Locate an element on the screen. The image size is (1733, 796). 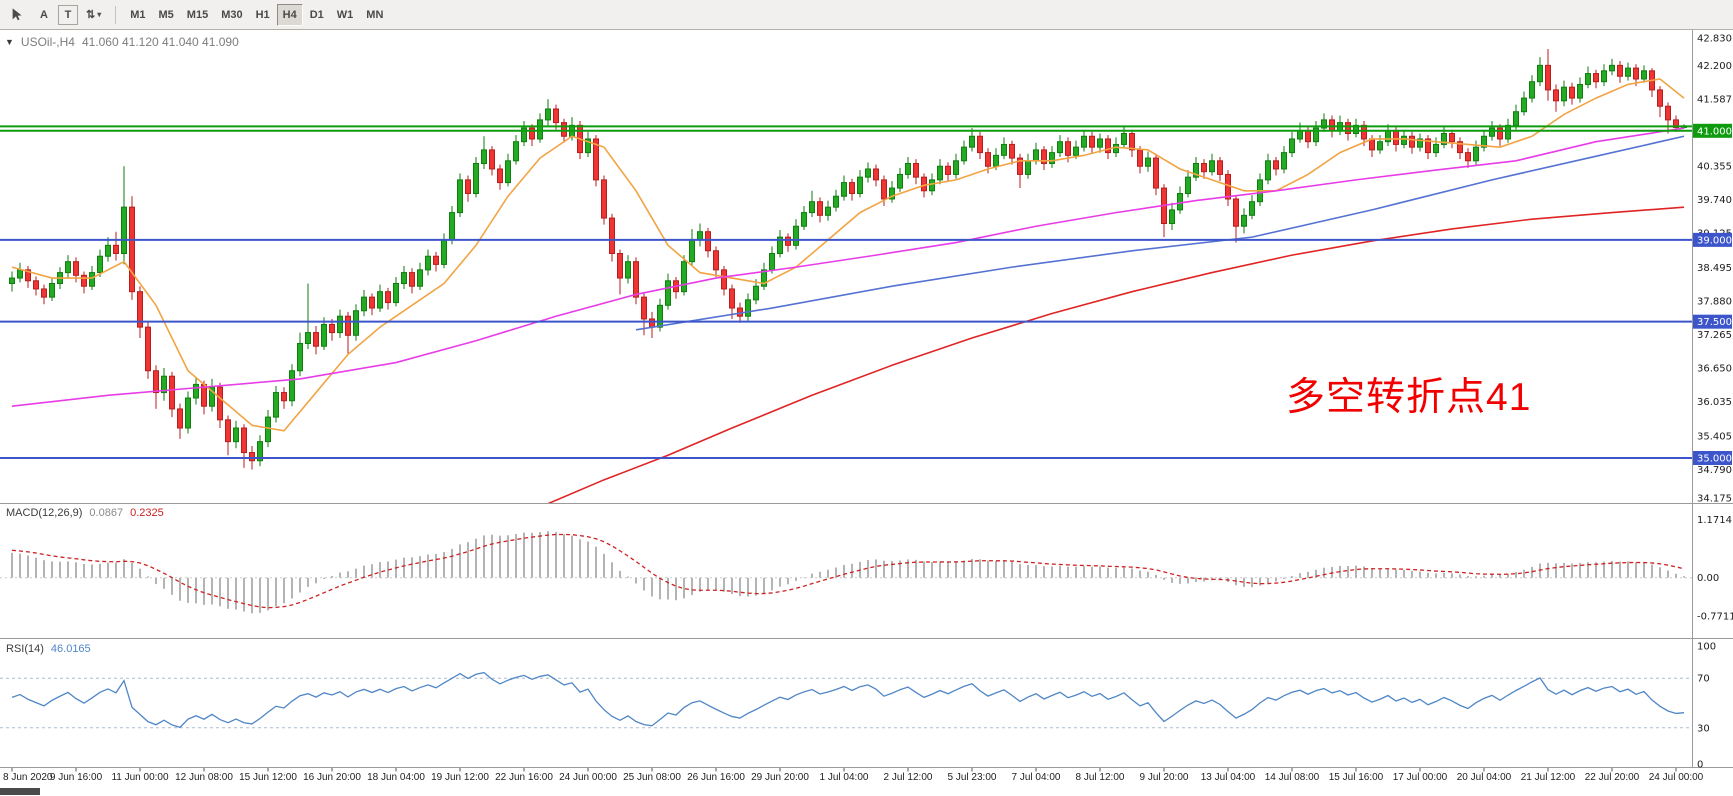
rsi-pane is located at coordinates (846, 700).